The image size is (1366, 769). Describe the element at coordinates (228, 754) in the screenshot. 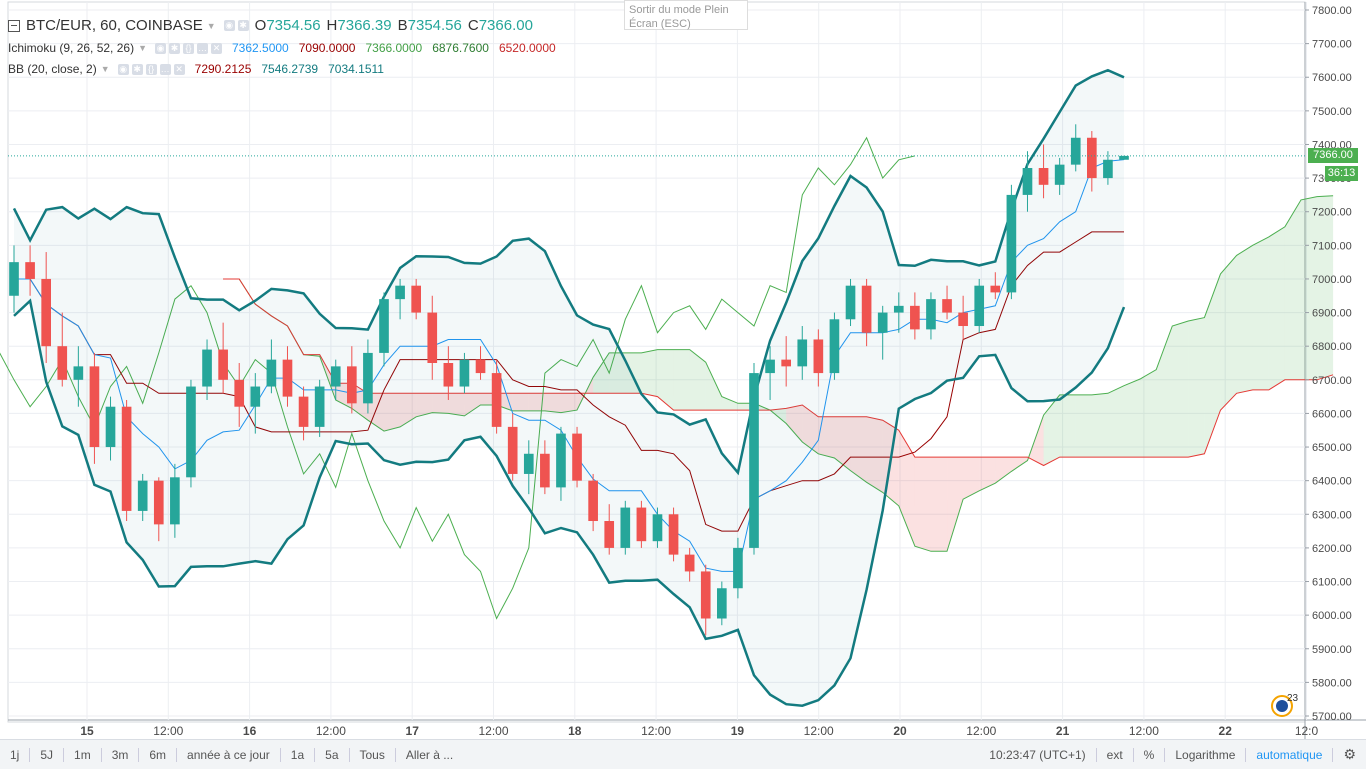

I see `range-ytd-button: année à ce jour` at that location.